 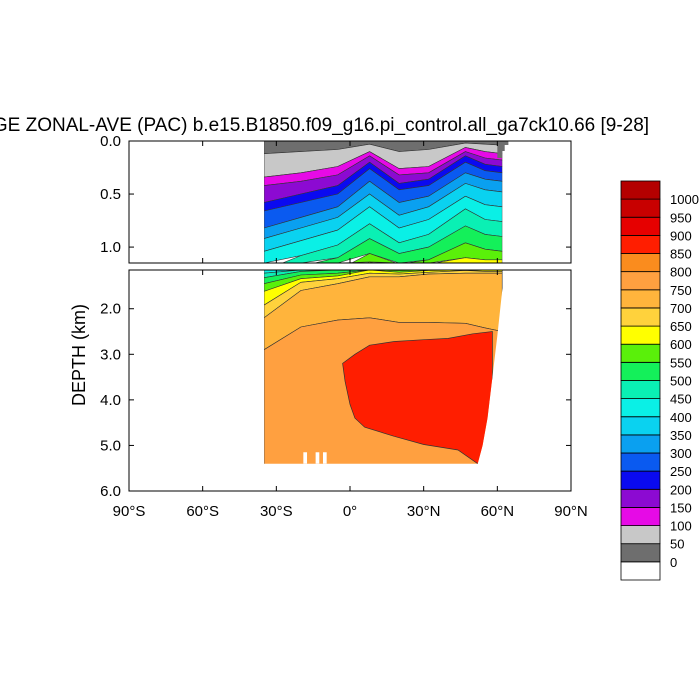 I want to click on lower-y-tick-label: 6.0, so click(x=110, y=491).